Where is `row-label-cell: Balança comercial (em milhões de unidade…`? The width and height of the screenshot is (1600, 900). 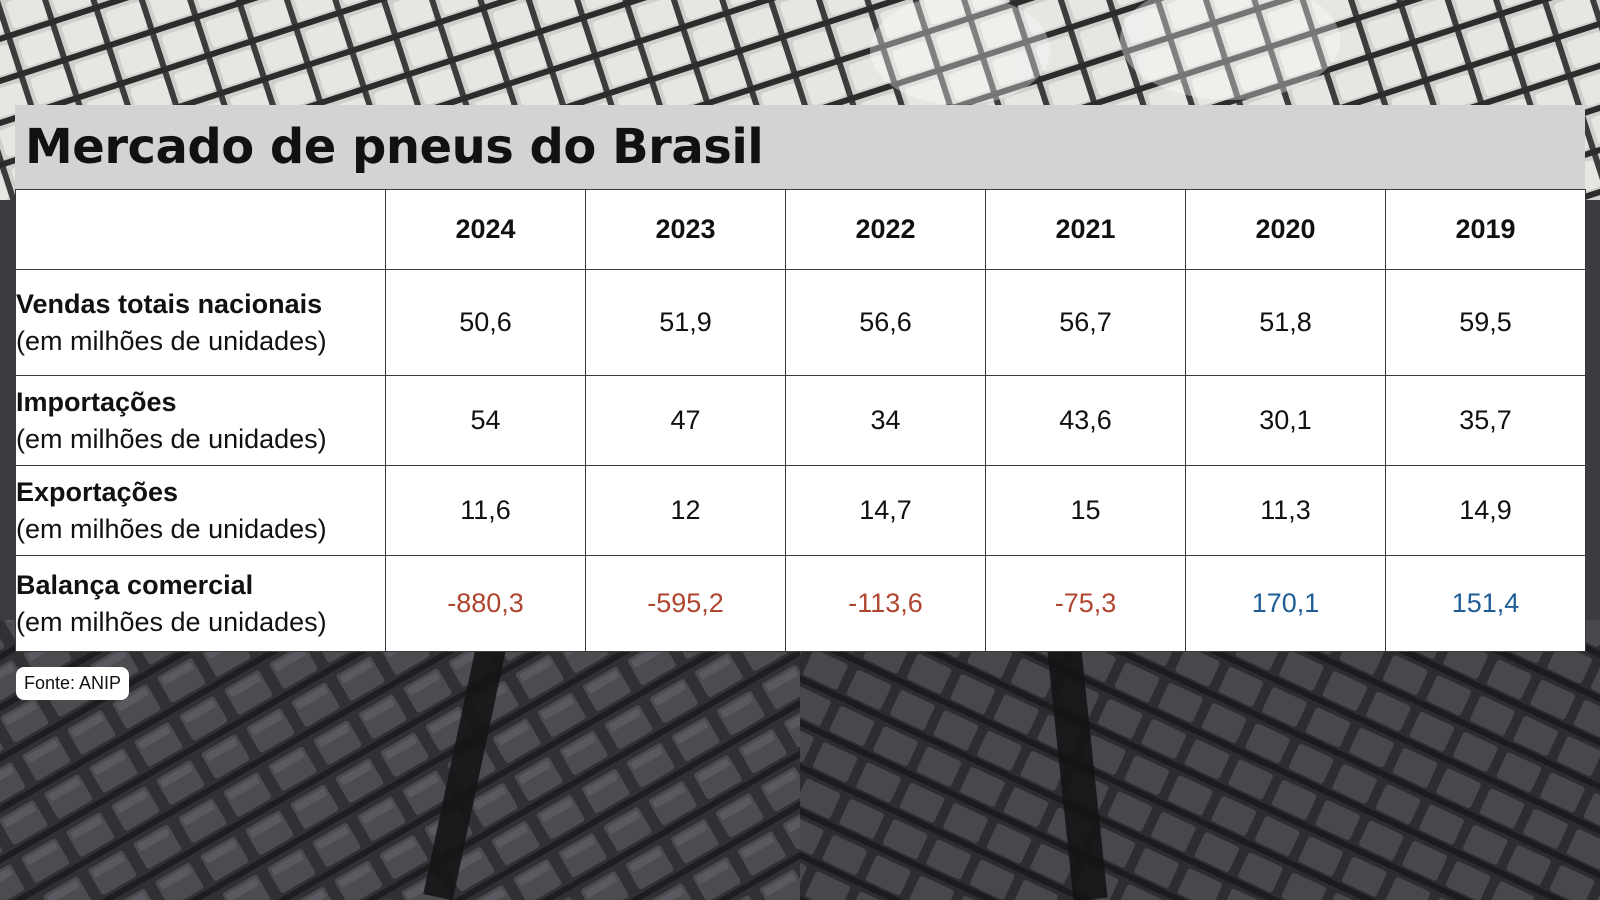
row-label-cell: Balança comercial (em milhões de unidade… is located at coordinates (200, 603).